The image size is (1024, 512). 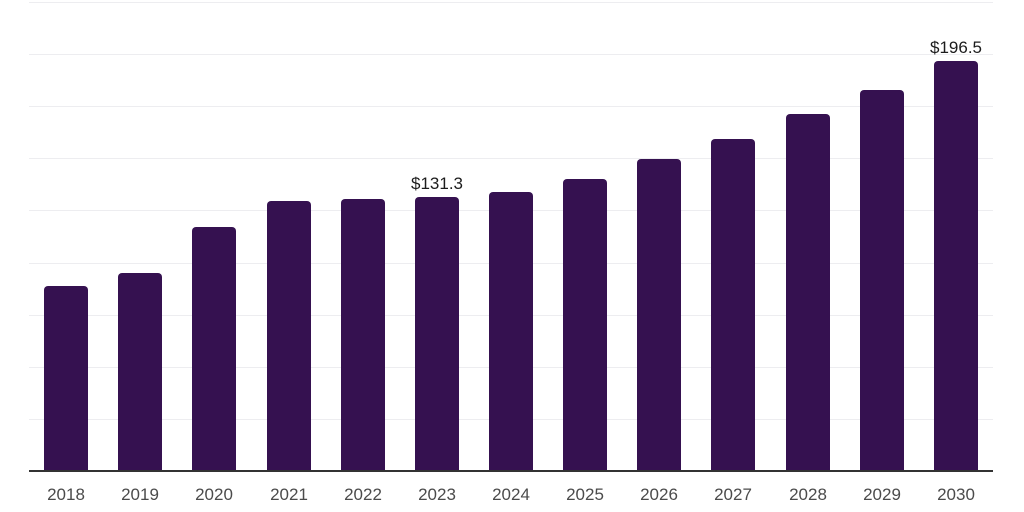 I want to click on x-axis-label-2024: 2024, so click(x=511, y=494).